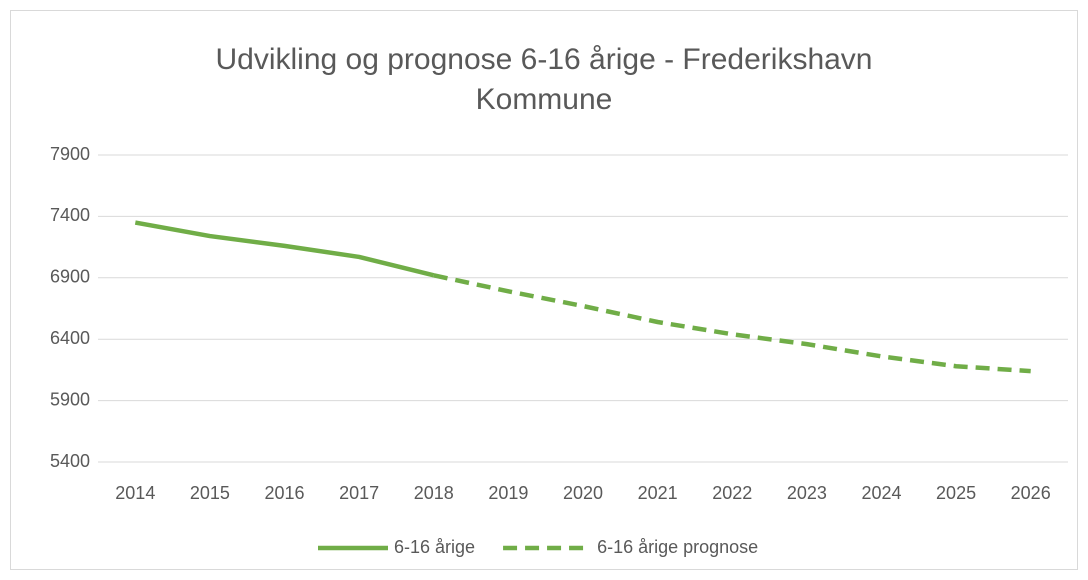  I want to click on x-tick-label: 2023, so click(807, 493).